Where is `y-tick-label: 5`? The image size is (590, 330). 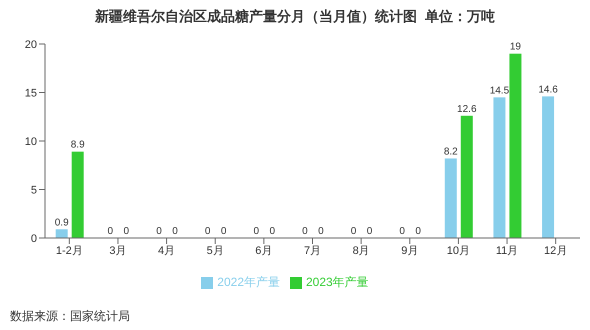 y-tick-label: 5 is located at coordinates (33, 190).